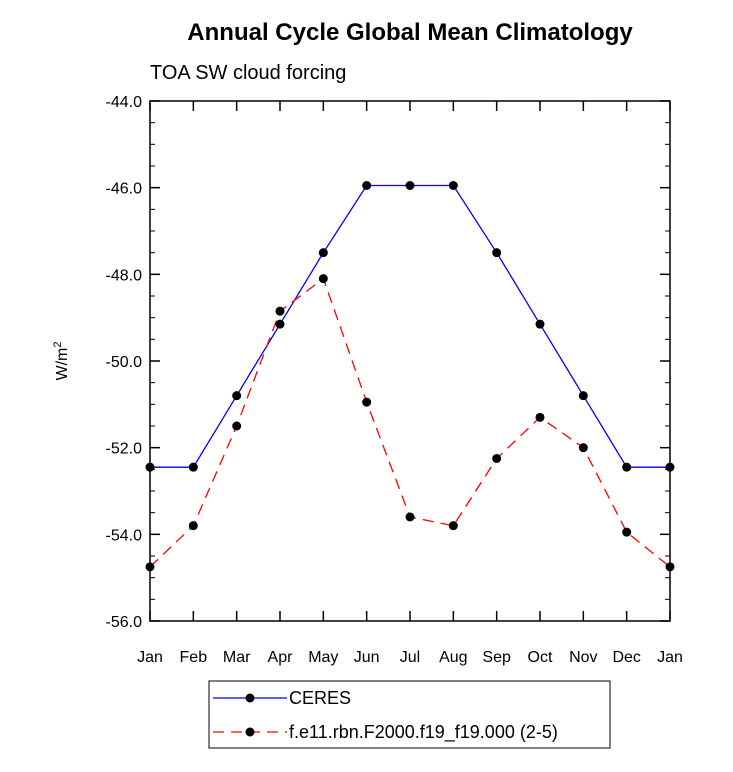  What do you see at coordinates (453, 657) in the screenshot?
I see `x-tick-label: Aug` at bounding box center [453, 657].